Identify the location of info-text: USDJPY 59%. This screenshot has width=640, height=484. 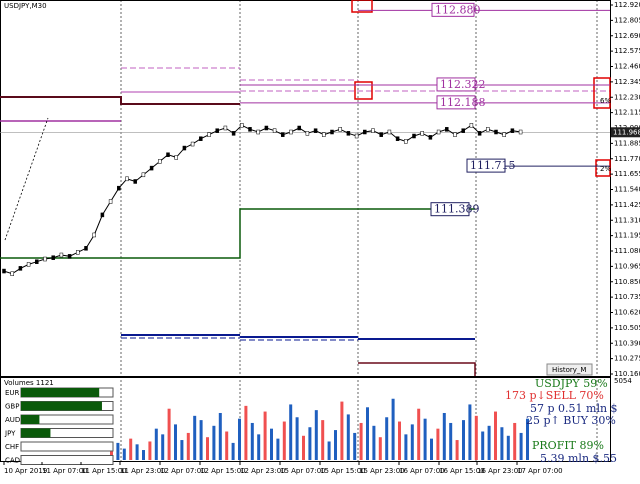
(571, 383).